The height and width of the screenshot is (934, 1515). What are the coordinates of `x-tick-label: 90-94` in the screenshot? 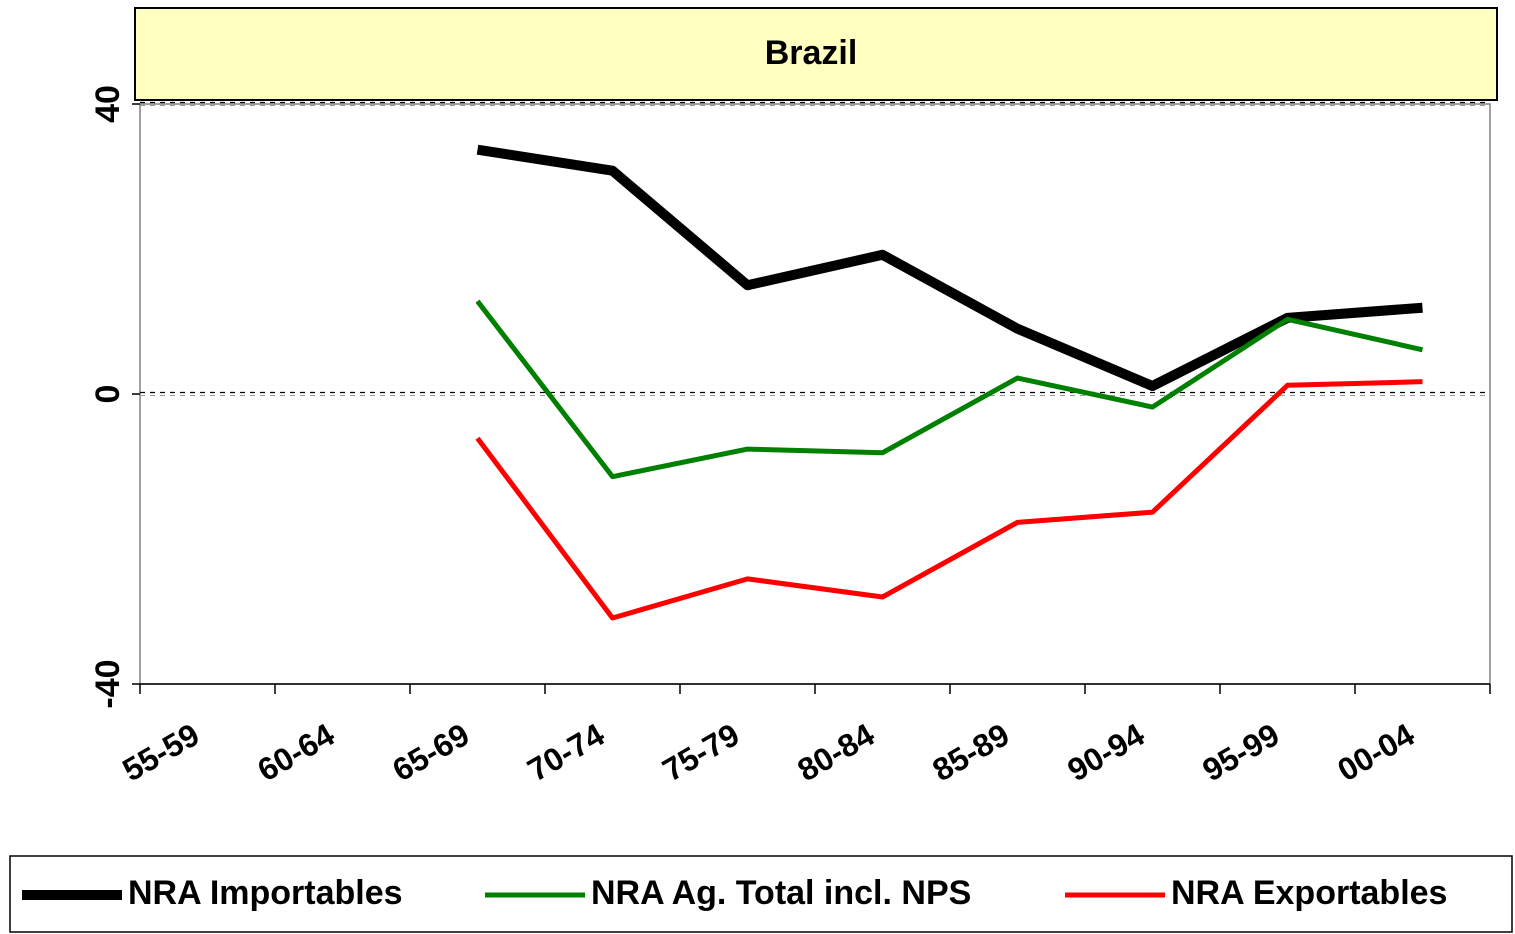 It's located at (1105, 752).